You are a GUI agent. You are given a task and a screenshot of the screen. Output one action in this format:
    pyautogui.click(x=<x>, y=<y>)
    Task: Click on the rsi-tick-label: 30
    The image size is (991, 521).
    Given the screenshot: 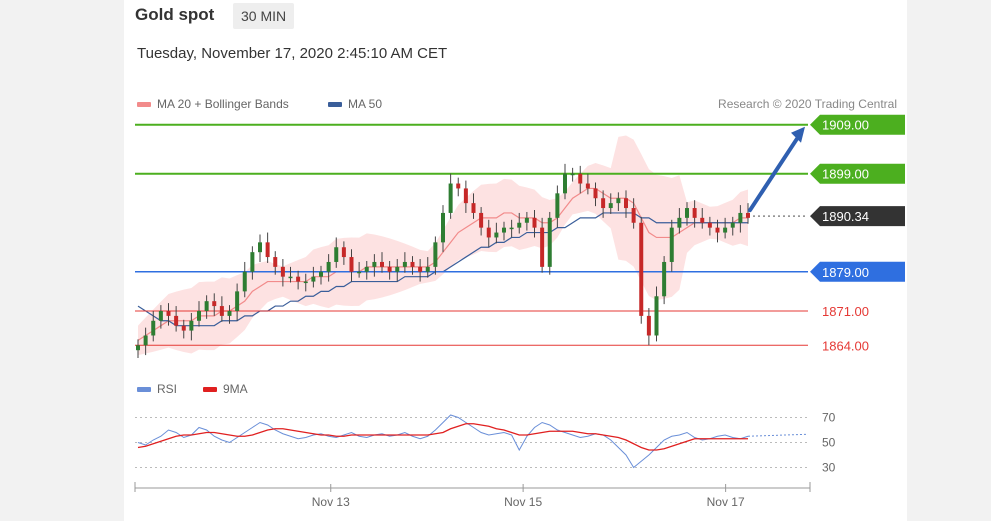 What is the action you would take?
    pyautogui.click(x=829, y=468)
    